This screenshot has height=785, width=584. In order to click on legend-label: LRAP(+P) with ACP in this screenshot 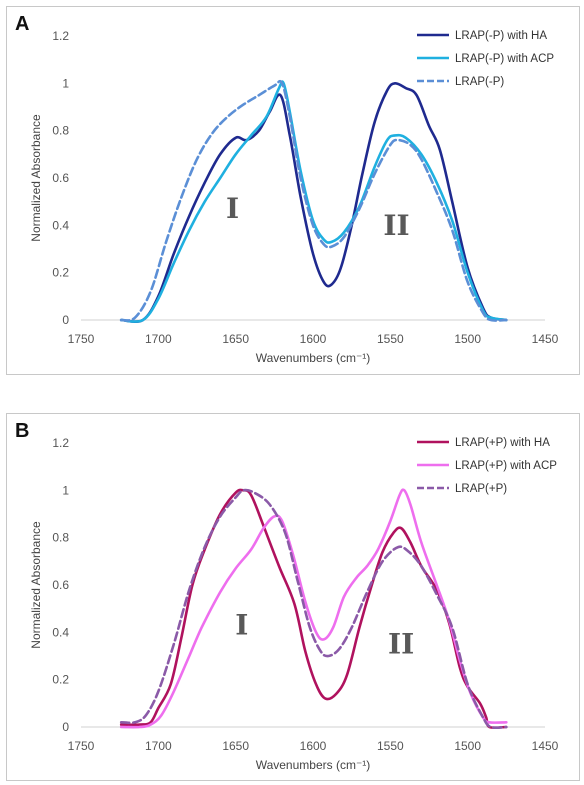, I will do `click(506, 466)`.